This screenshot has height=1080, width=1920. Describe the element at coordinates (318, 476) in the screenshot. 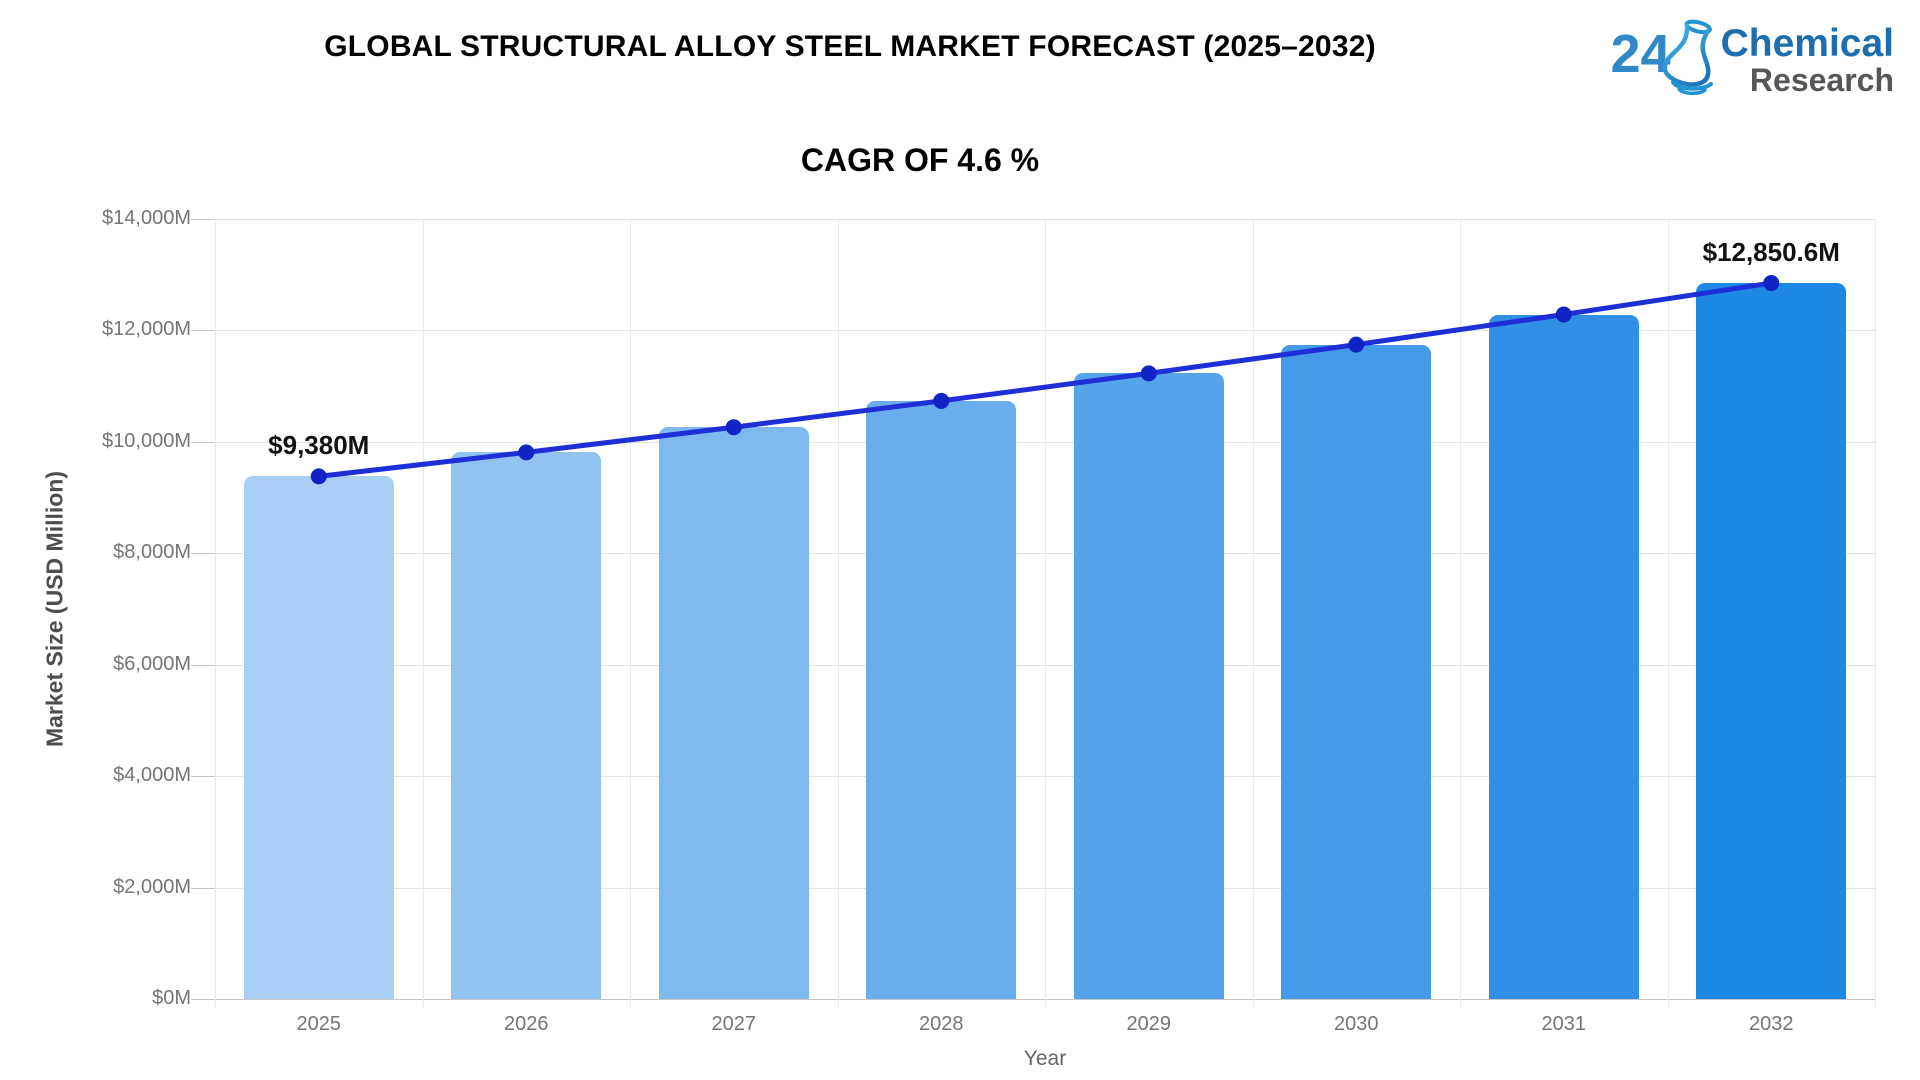

I see `data-point-2025` at that location.